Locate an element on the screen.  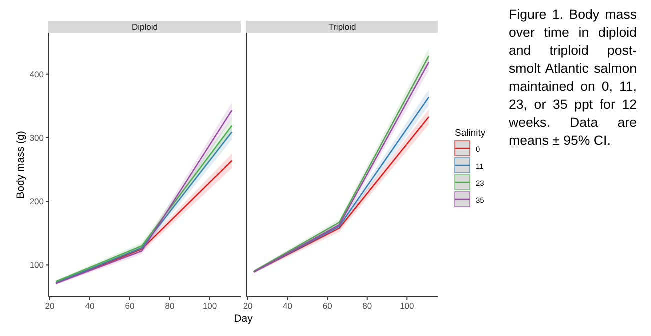
y-axis-title: Body mass (g) is located at coordinates (21, 165).